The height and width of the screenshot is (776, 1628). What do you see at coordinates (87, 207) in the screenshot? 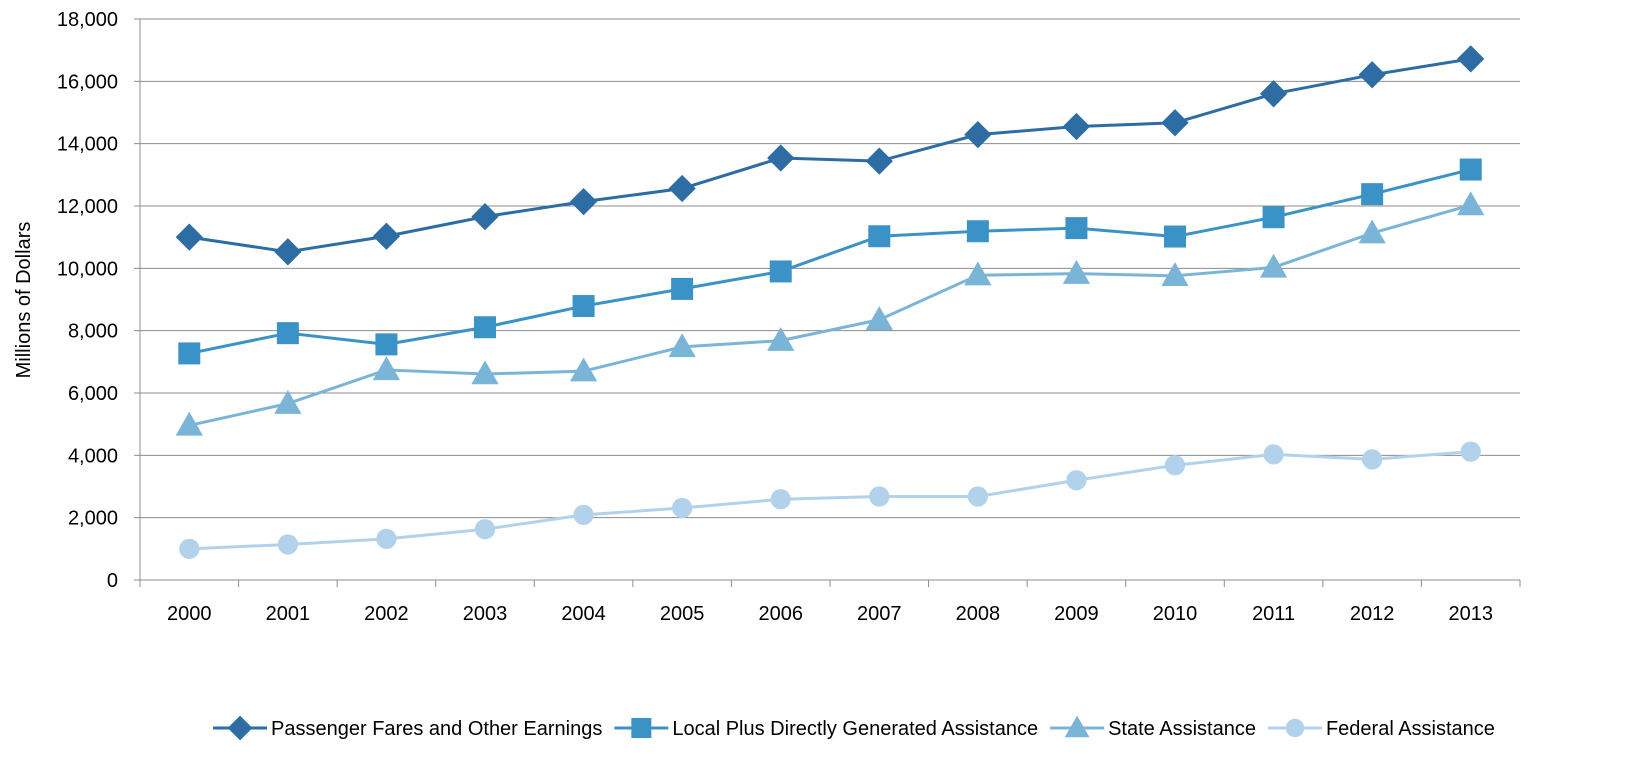
I see `y-tick-label: 12,000` at bounding box center [87, 207].